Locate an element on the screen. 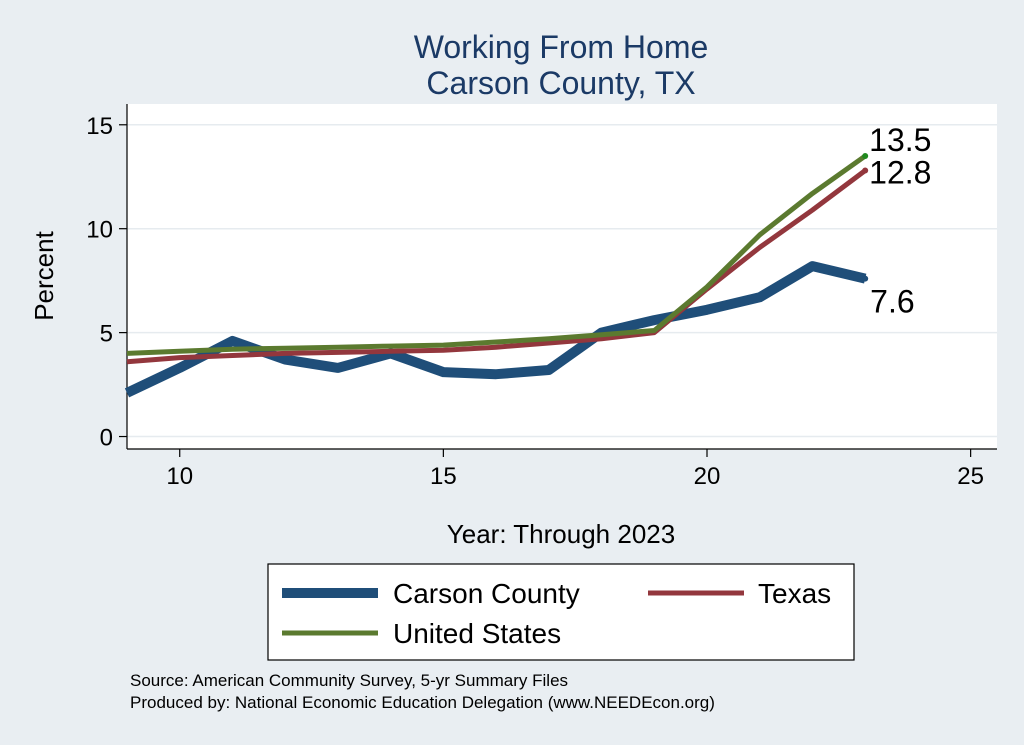  legend-label-texas: Texas is located at coordinates (794, 593).